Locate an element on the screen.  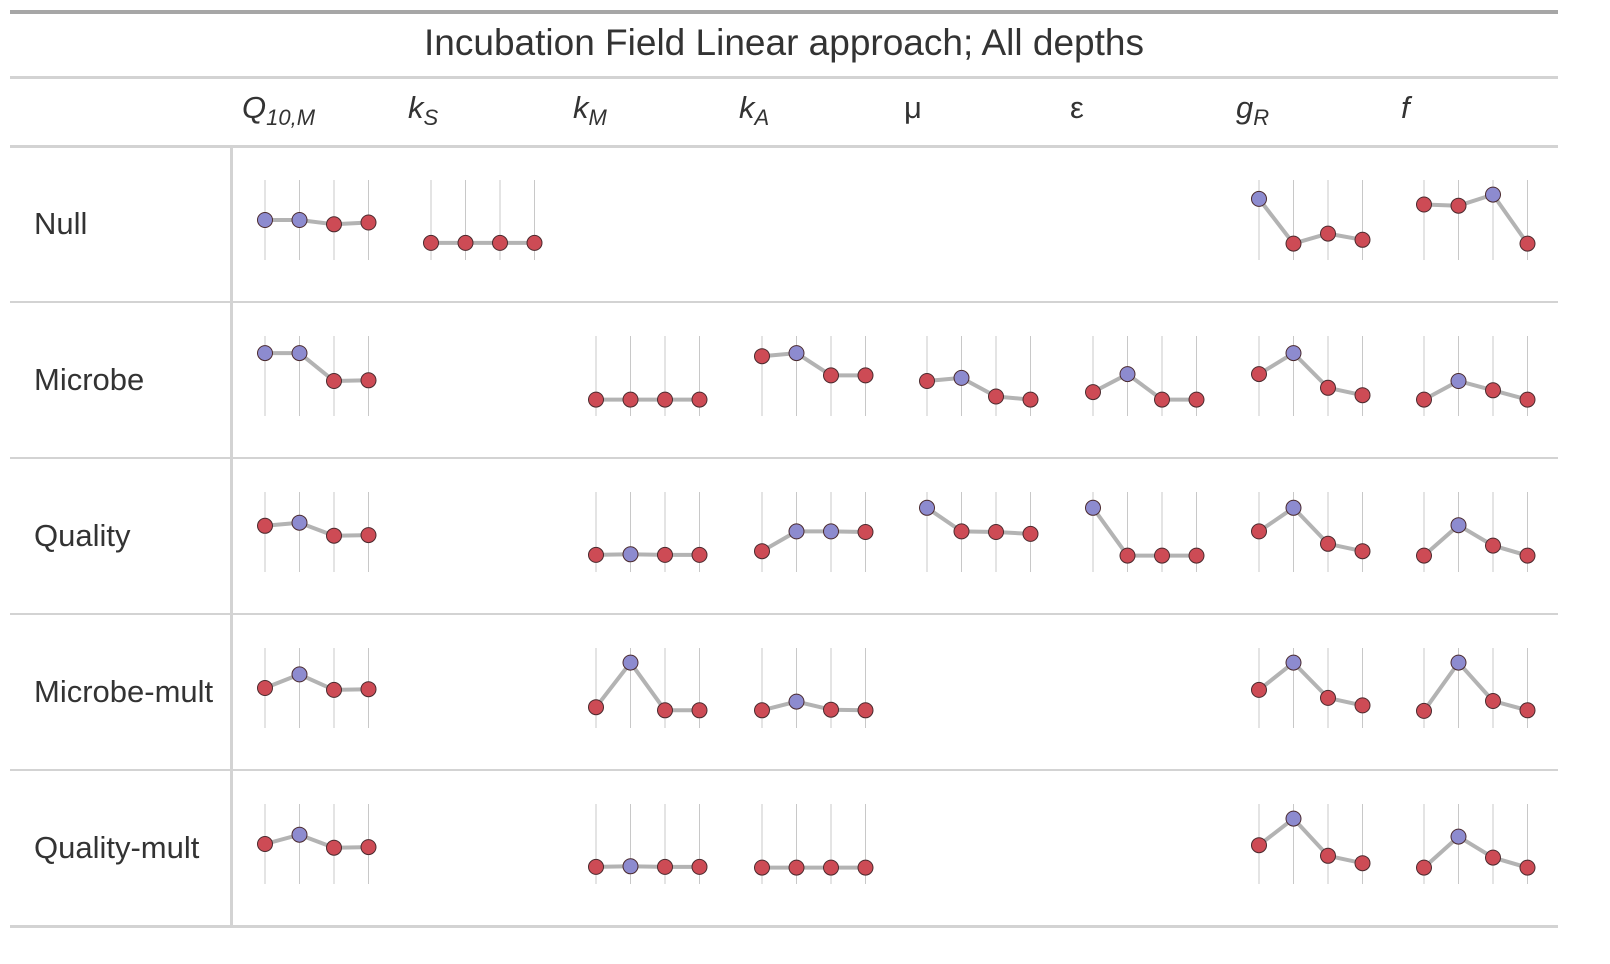
column-header-sub: 10,M is located at coordinates (291, 117).